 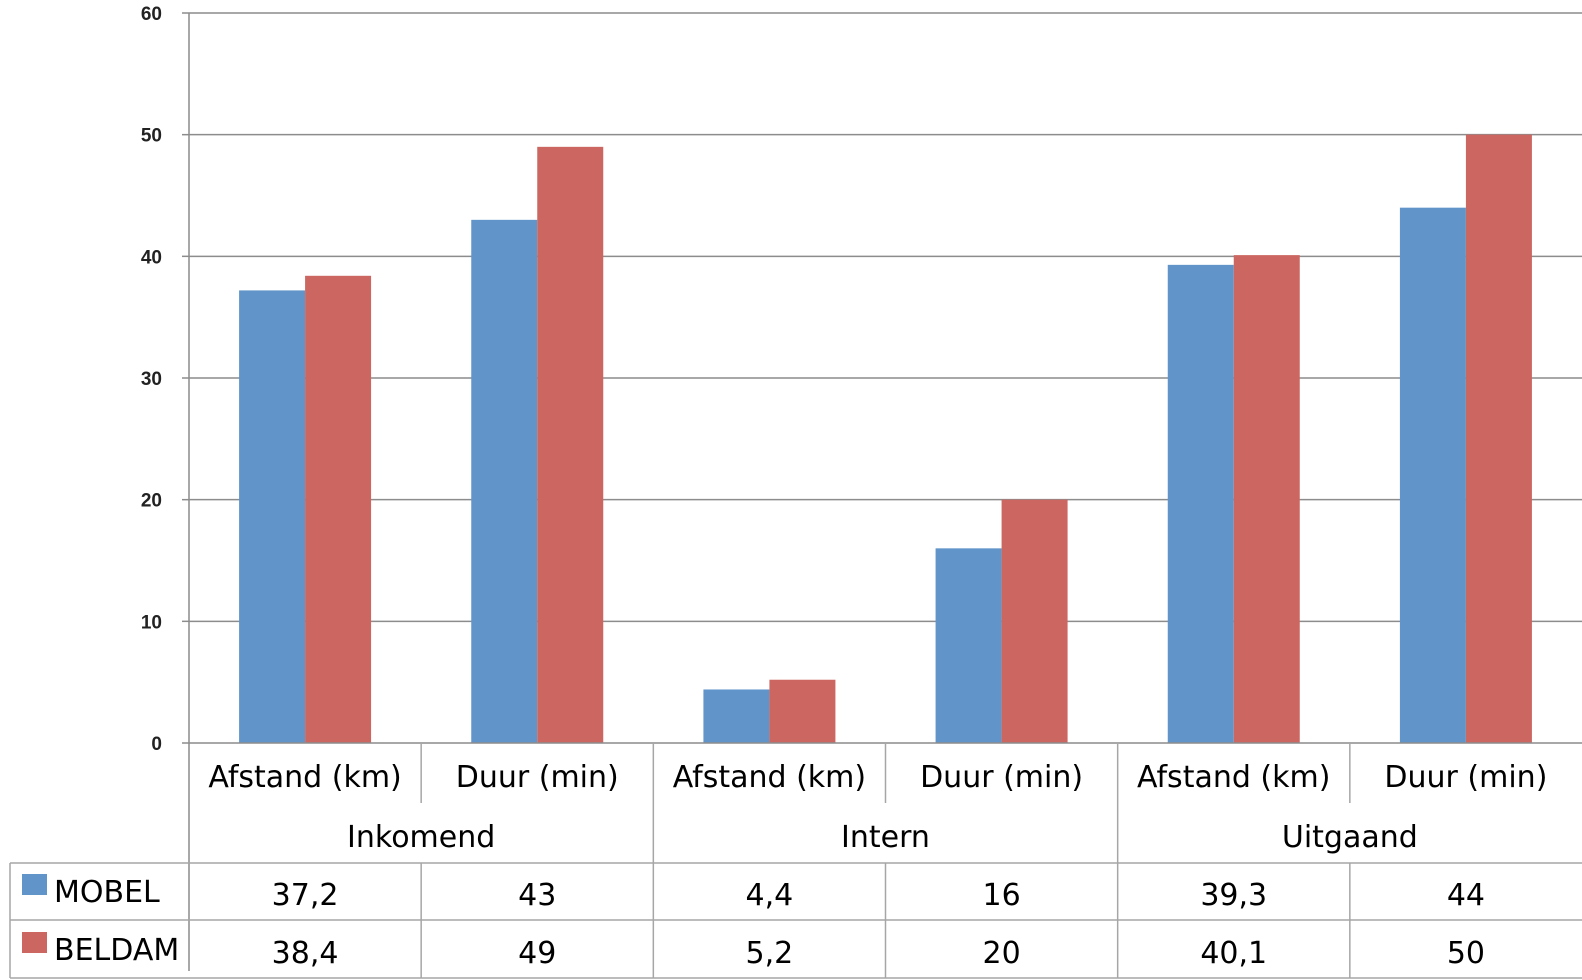 What do you see at coordinates (151, 14) in the screenshot?
I see `y-tick-label: 60` at bounding box center [151, 14].